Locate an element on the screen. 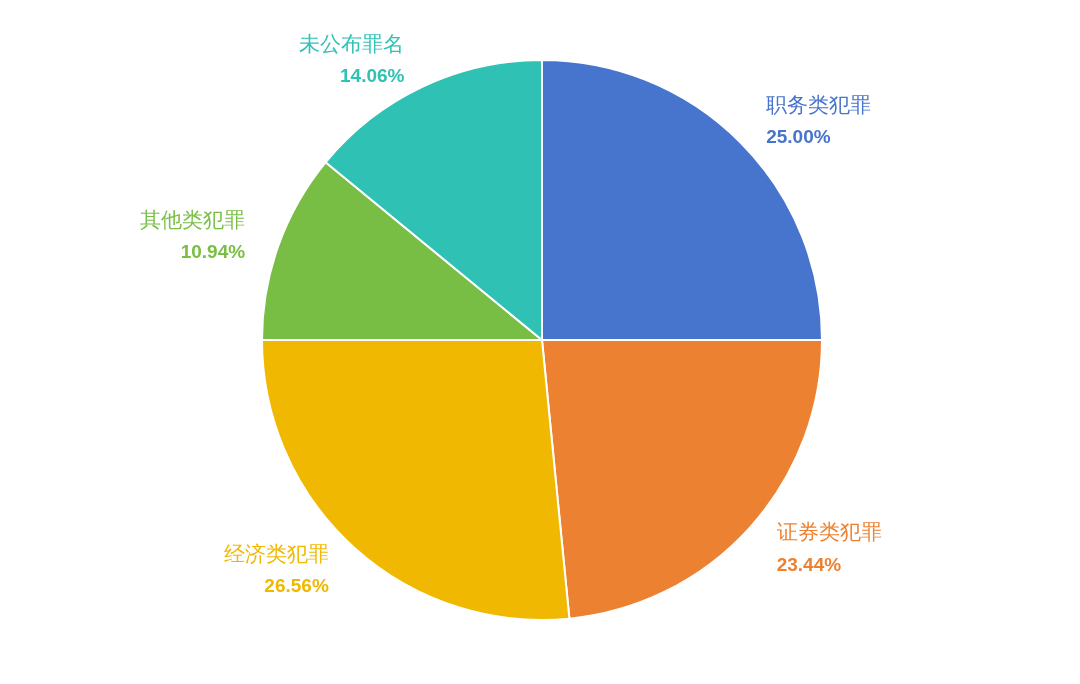 This screenshot has height=684, width=1080. slice-label: 职务类犯罪 is located at coordinates (819, 104).